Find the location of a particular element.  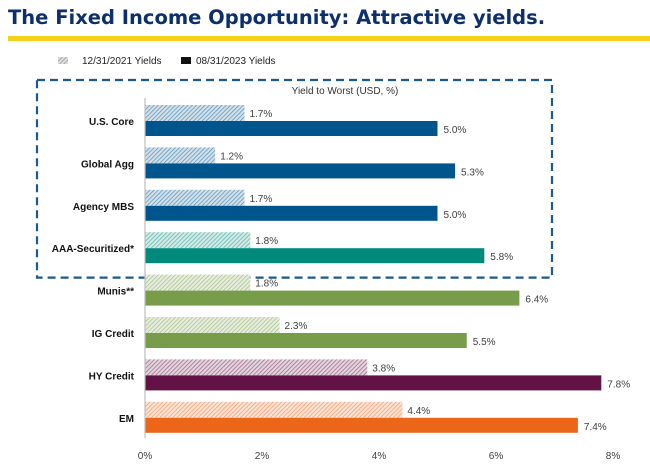

chart-title: Yield to Worst (USD, %) is located at coordinates (345, 91).